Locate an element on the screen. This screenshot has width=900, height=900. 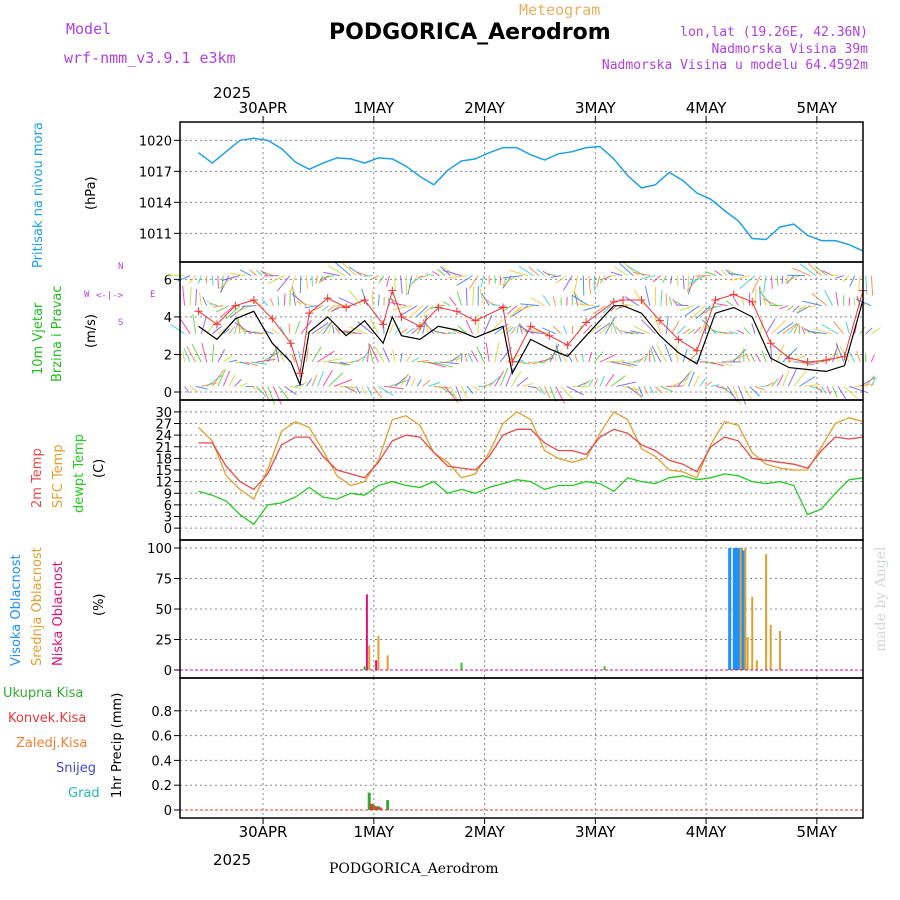
sfc-temp-line is located at coordinates (531, 456).